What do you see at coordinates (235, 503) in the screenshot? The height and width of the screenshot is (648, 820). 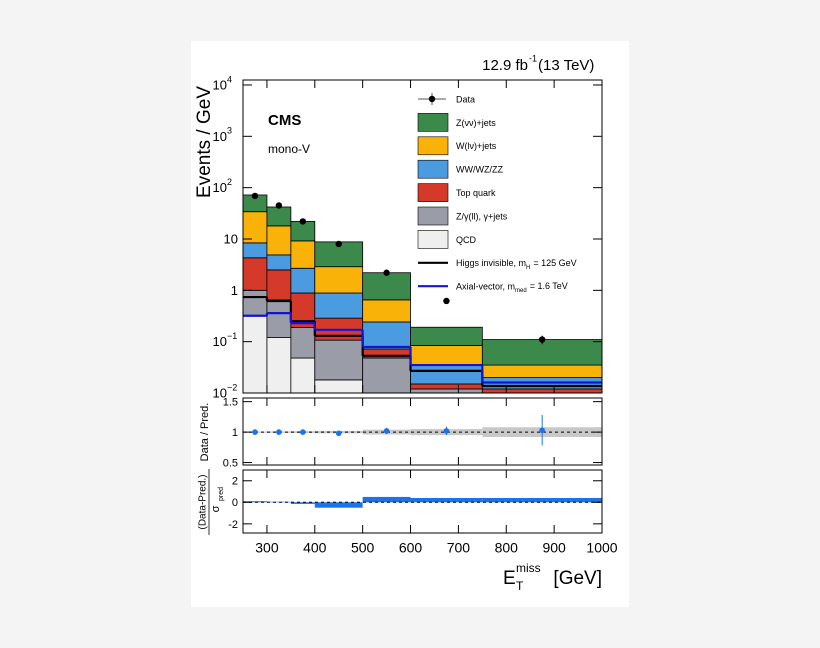 I see `y-tick-label: 0` at bounding box center [235, 503].